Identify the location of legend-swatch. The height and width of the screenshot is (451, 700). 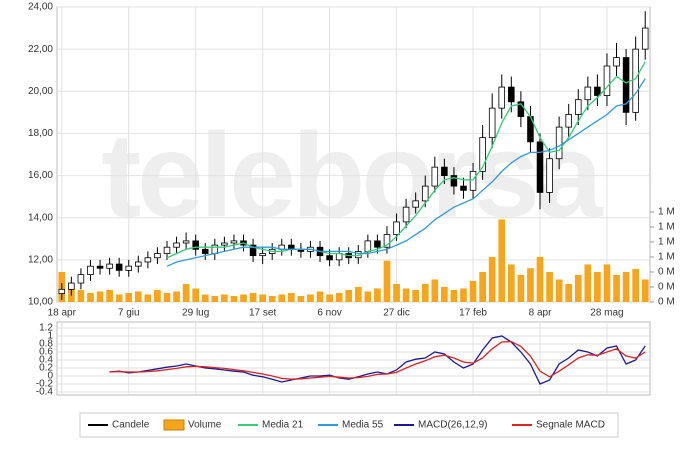
(174, 425).